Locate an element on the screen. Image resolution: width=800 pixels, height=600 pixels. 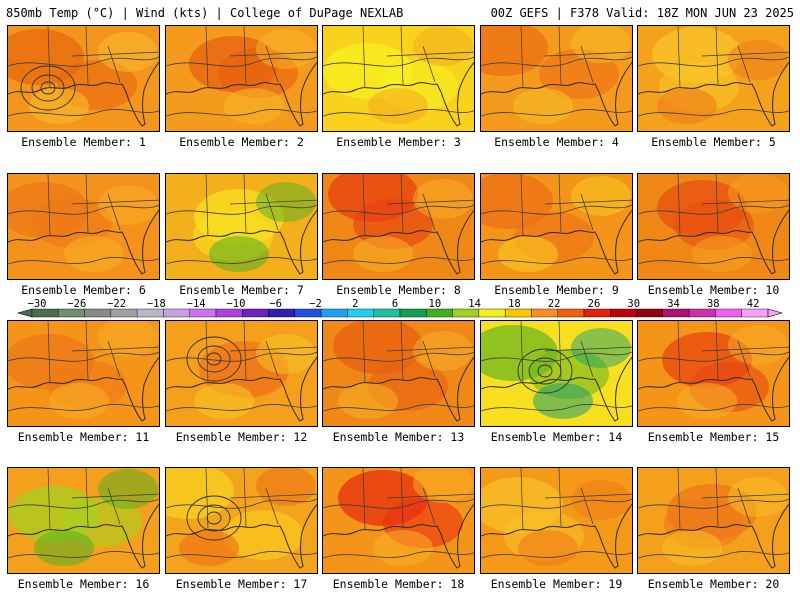
ensemble-member-label: Ensemble Member: 9 is located at coordinates (556, 290).